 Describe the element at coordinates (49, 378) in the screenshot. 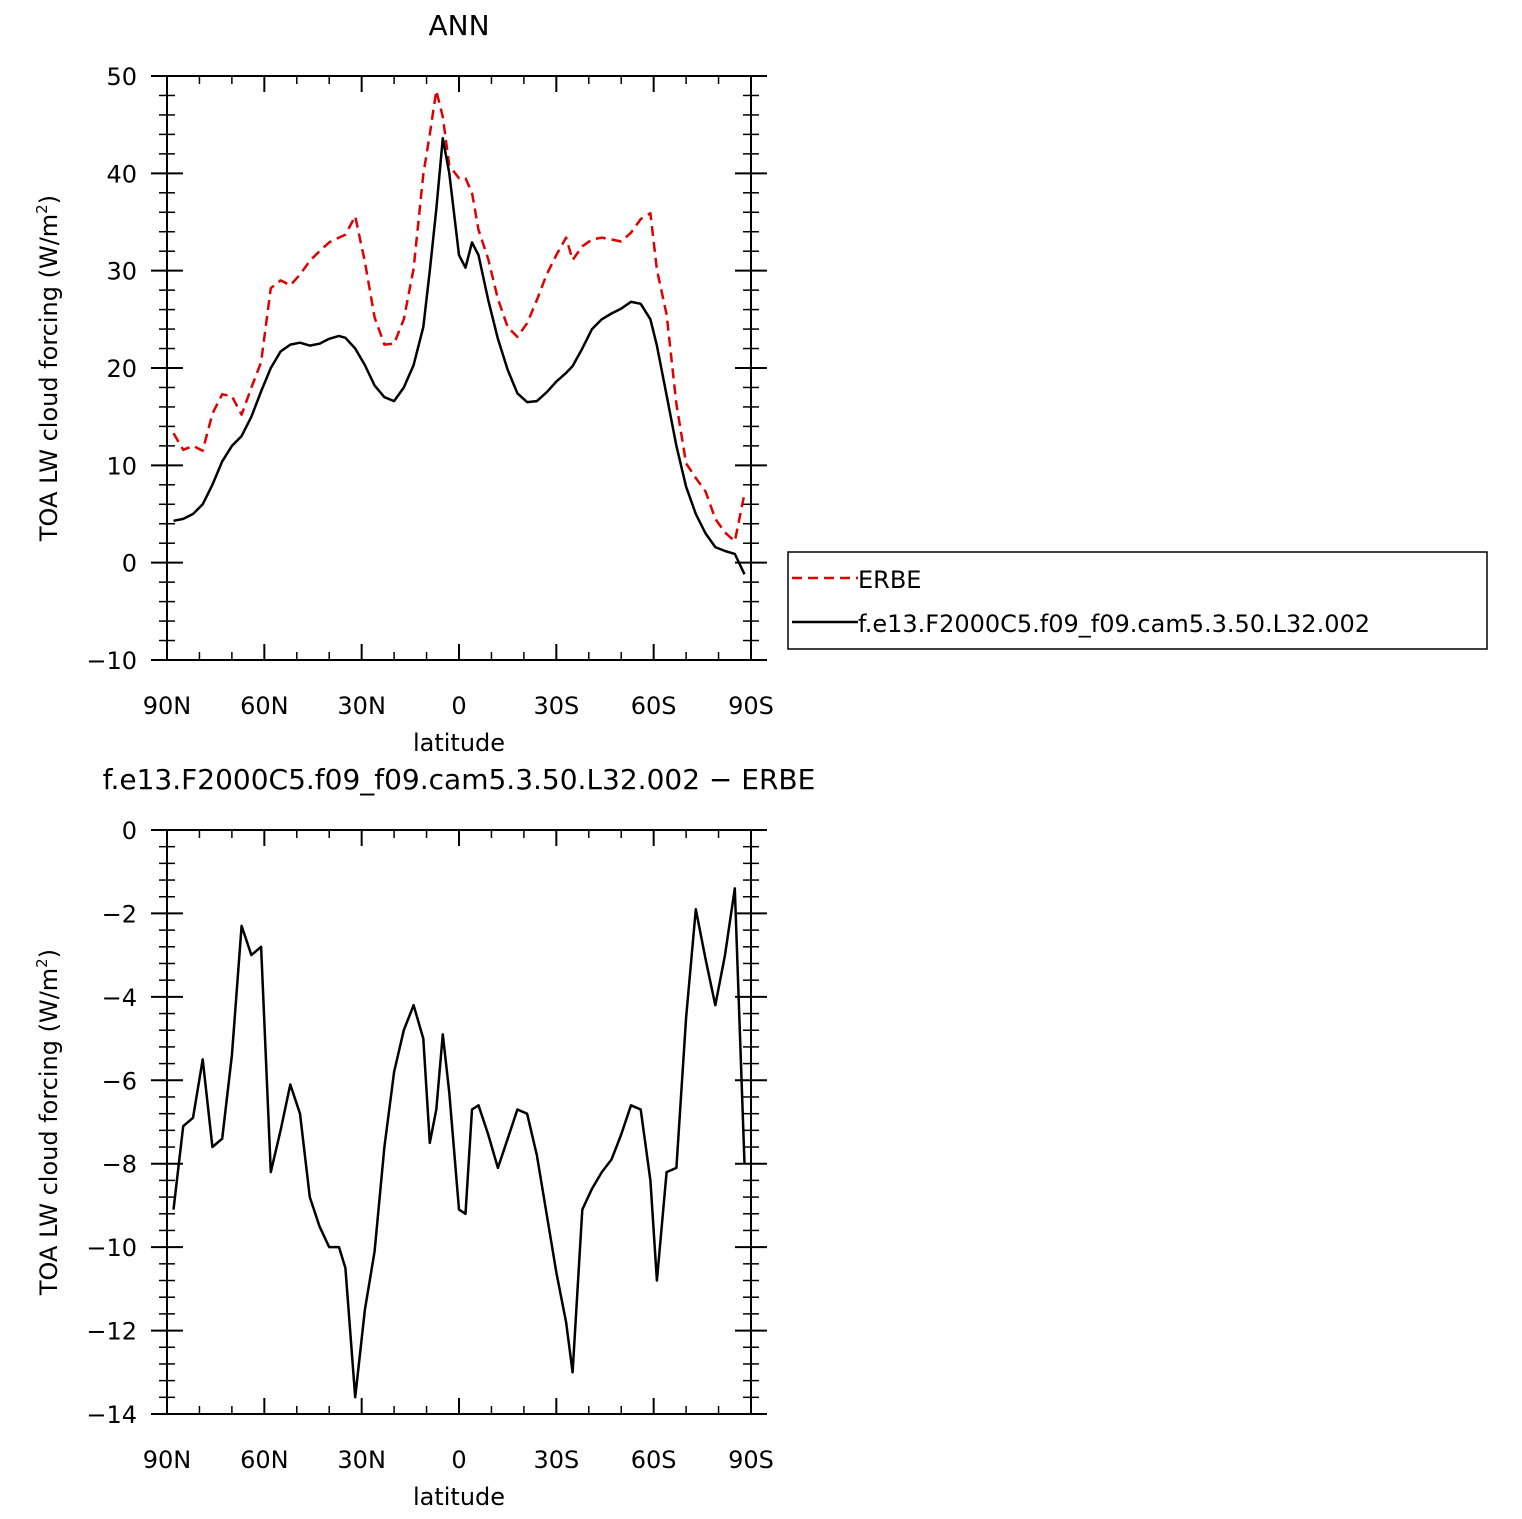

I see `top-chart-ylabel-main: TOA LW cloud forcing (W/m` at that location.